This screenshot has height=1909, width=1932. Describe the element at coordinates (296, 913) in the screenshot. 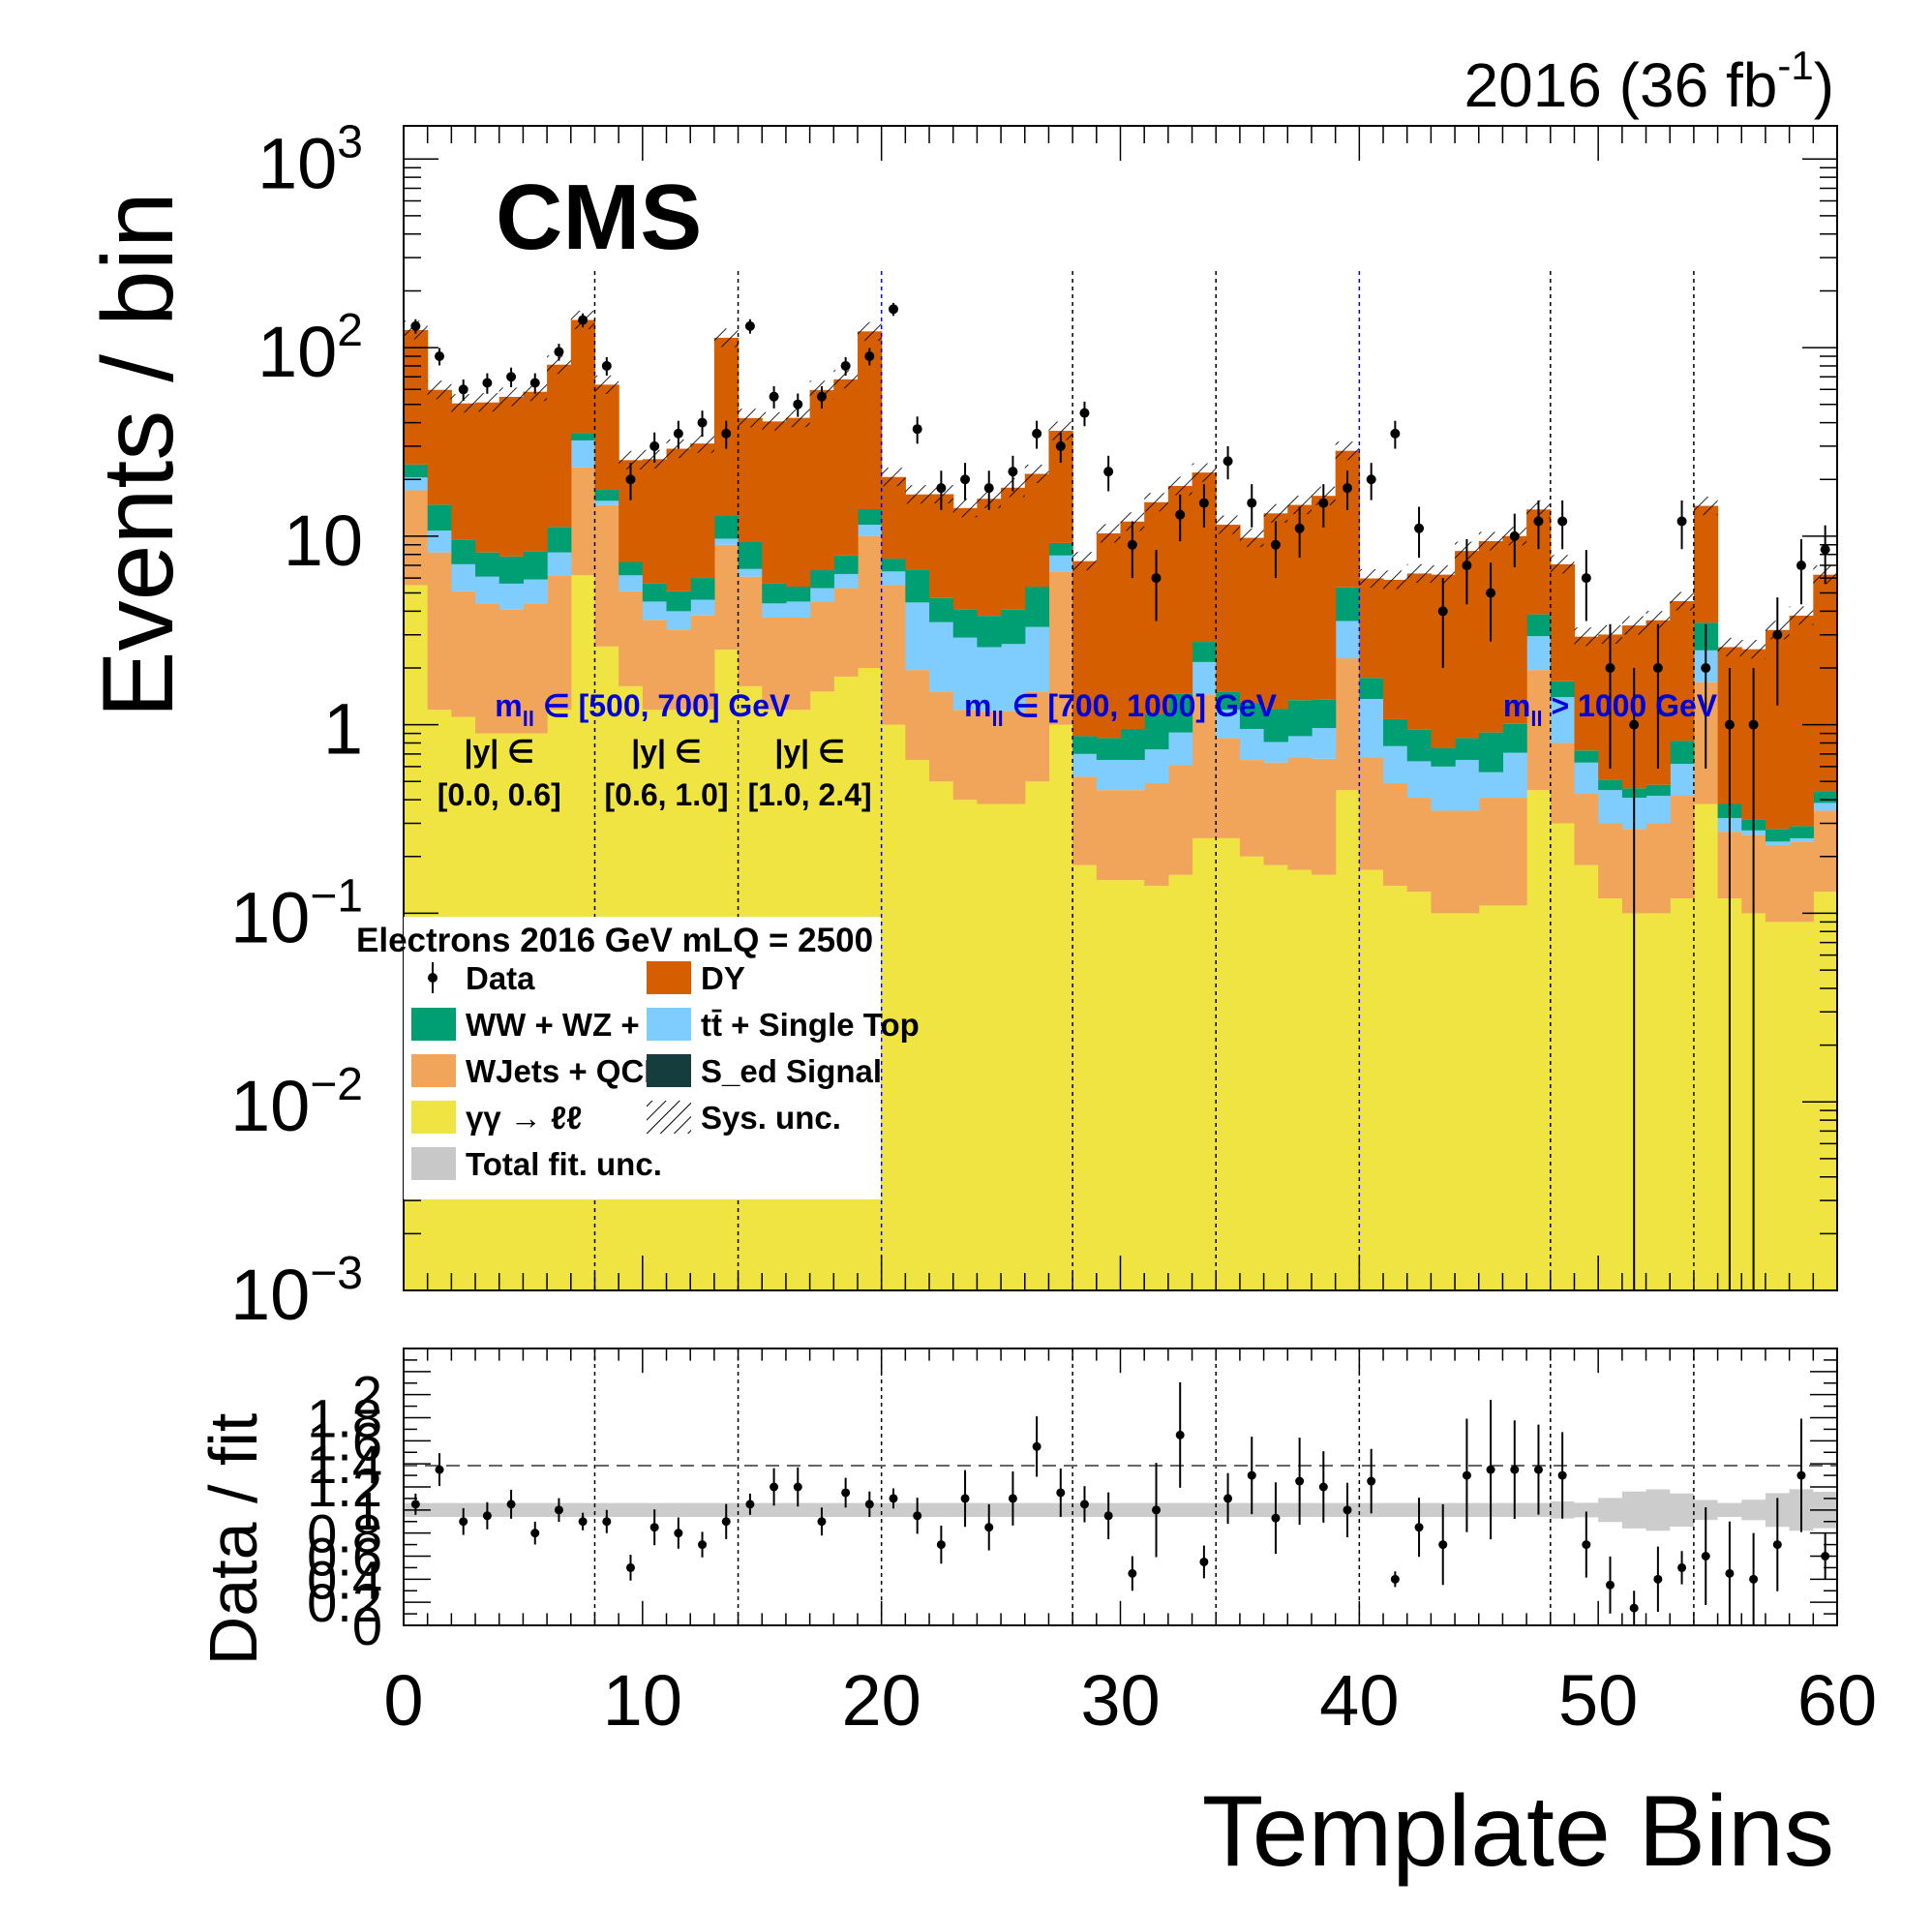

I see `y-tick-label: 10−1` at that location.